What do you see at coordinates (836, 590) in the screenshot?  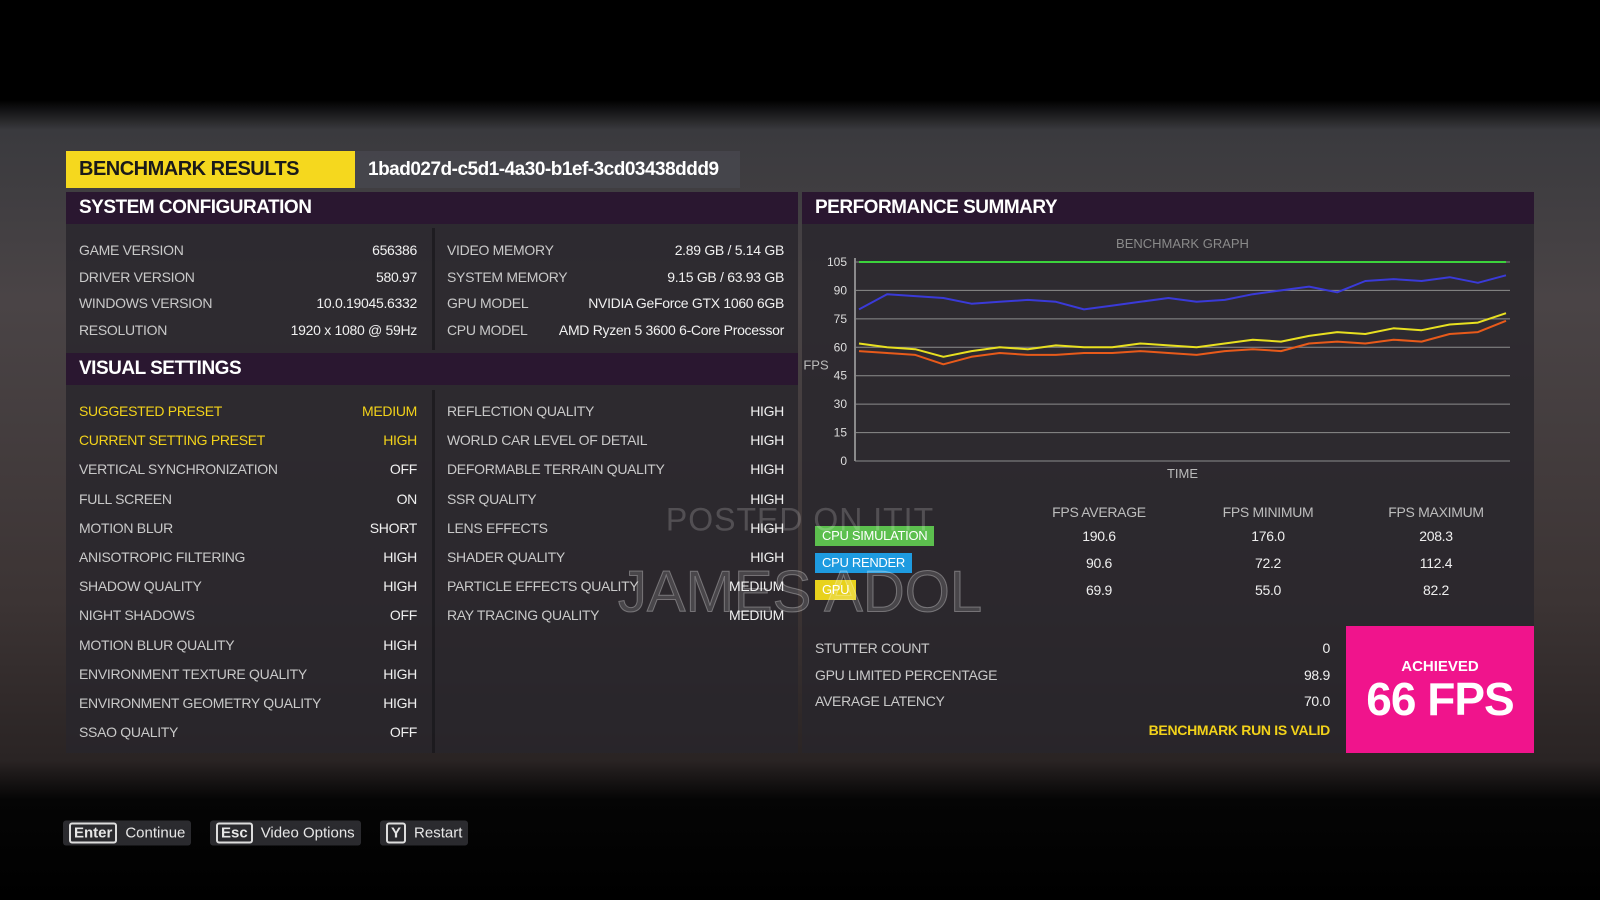 I see `row-badge: GPU` at bounding box center [836, 590].